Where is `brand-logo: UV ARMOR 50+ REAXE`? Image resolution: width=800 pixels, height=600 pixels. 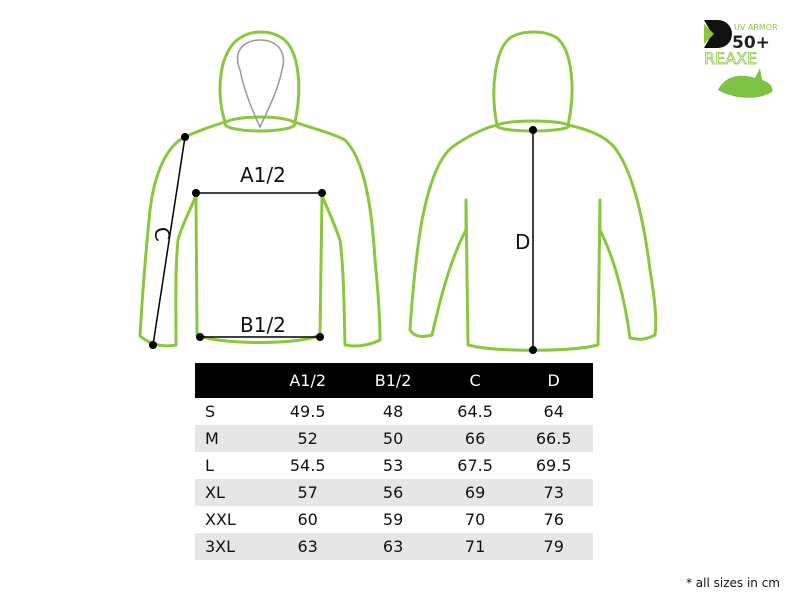
brand-logo: UV ARMOR 50+ REAXE is located at coordinates (745, 60).